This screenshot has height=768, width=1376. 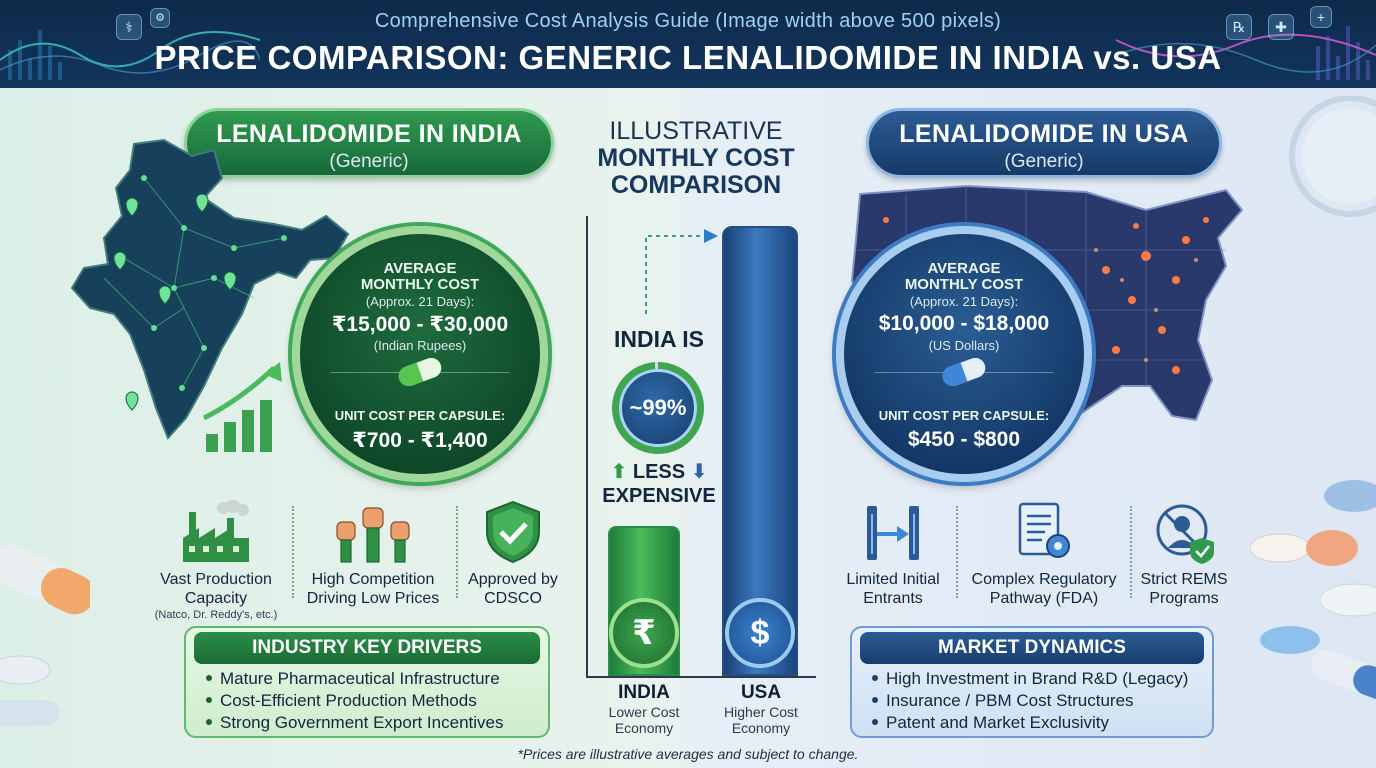 What do you see at coordinates (216, 579) in the screenshot?
I see `feature-label: Vast Production` at bounding box center [216, 579].